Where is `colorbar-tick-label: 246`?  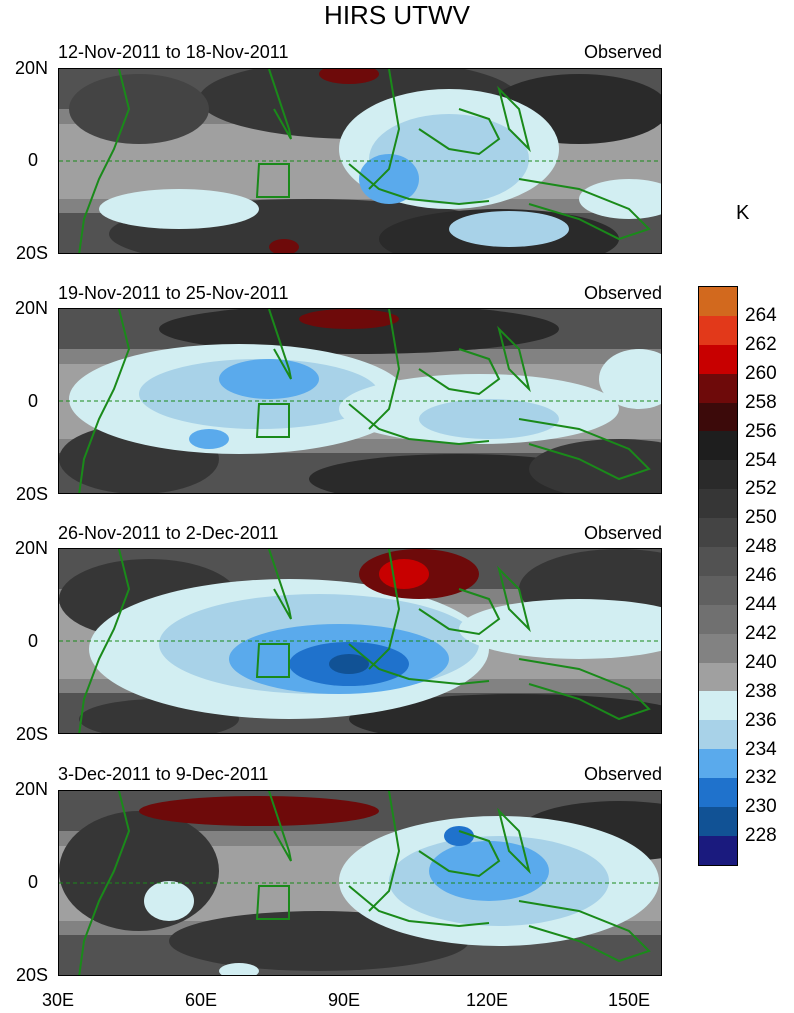
colorbar-tick-label: 246 is located at coordinates (761, 576).